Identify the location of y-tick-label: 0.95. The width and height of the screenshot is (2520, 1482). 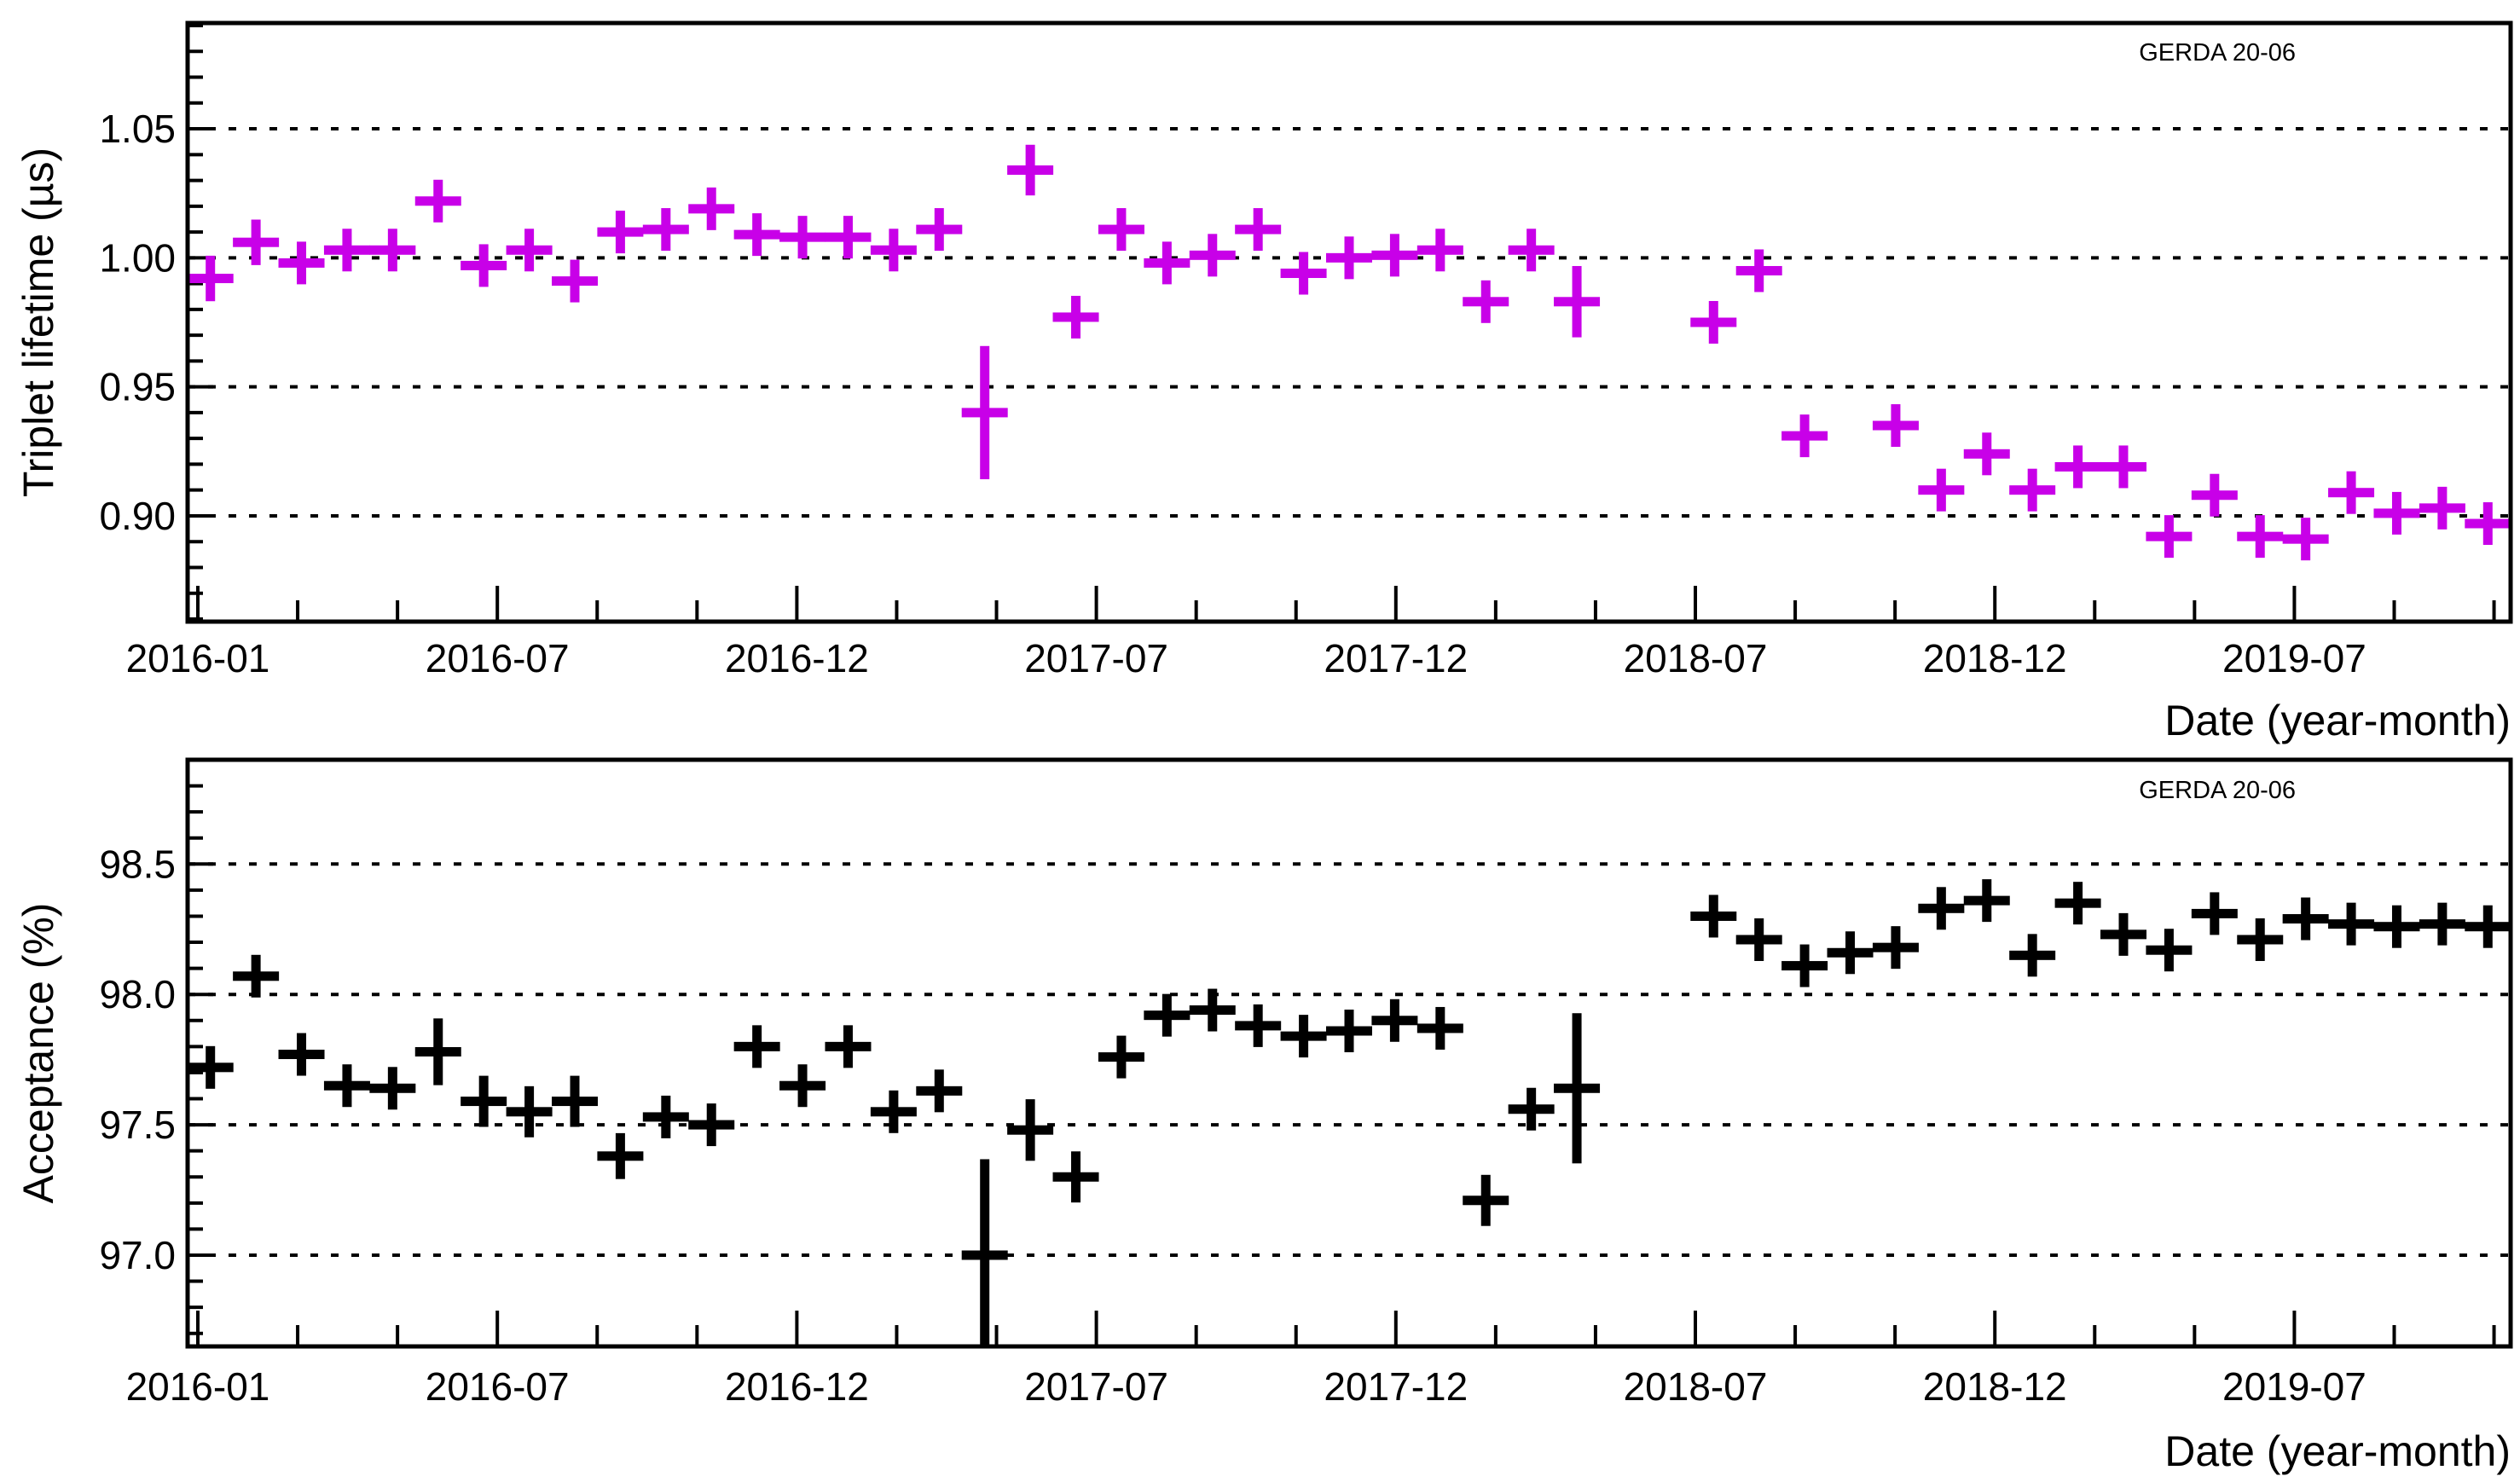
(138, 387).